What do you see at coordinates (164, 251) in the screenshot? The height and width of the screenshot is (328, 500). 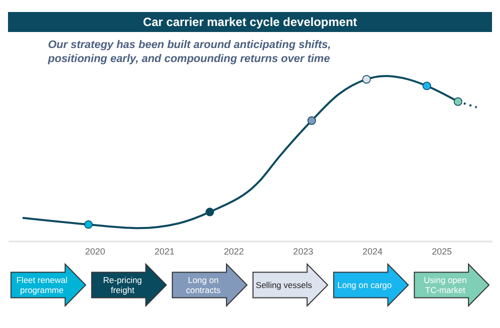 I see `x-tick-label: 2021` at bounding box center [164, 251].